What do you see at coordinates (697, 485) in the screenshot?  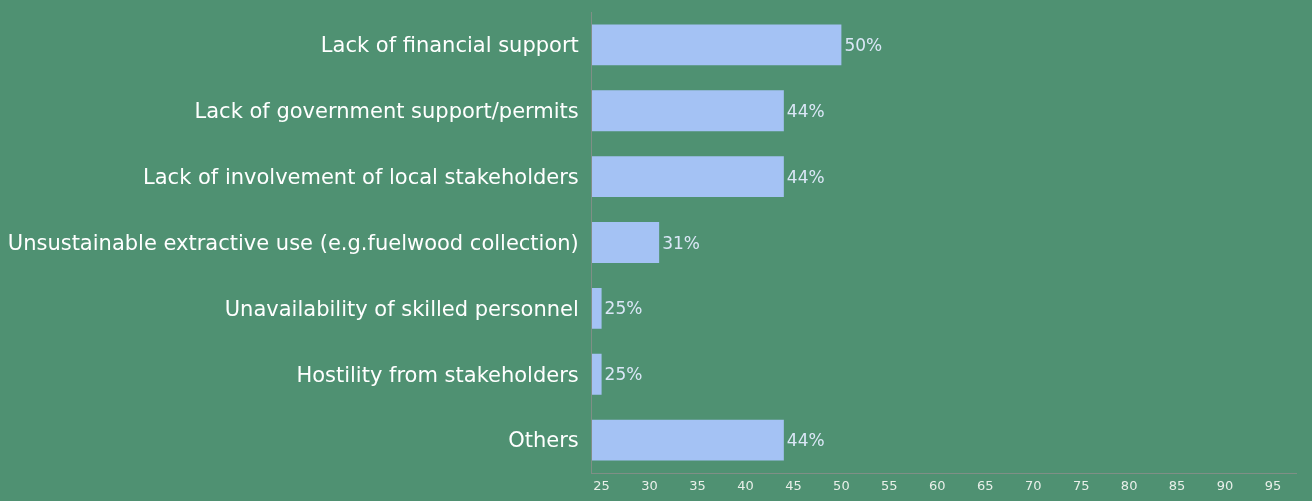 I see `x-tick-label: 35` at bounding box center [697, 485].